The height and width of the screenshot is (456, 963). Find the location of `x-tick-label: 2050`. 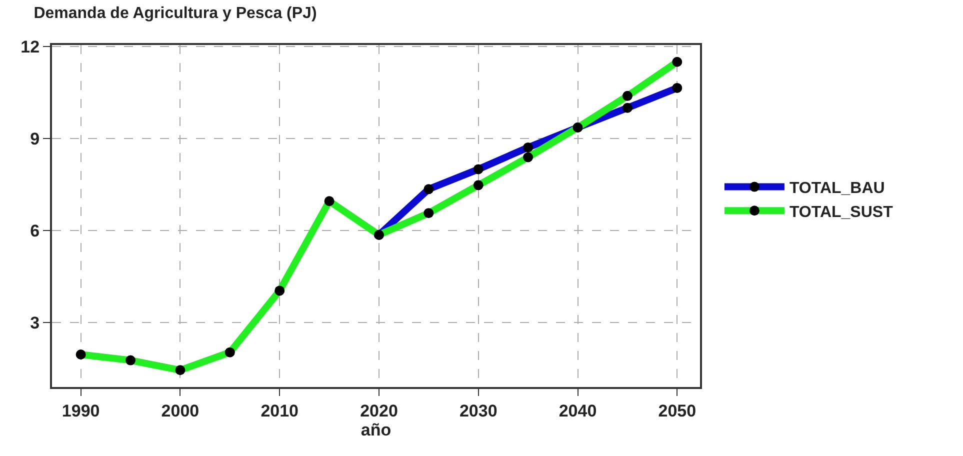

x-tick-label: 2050 is located at coordinates (677, 410).